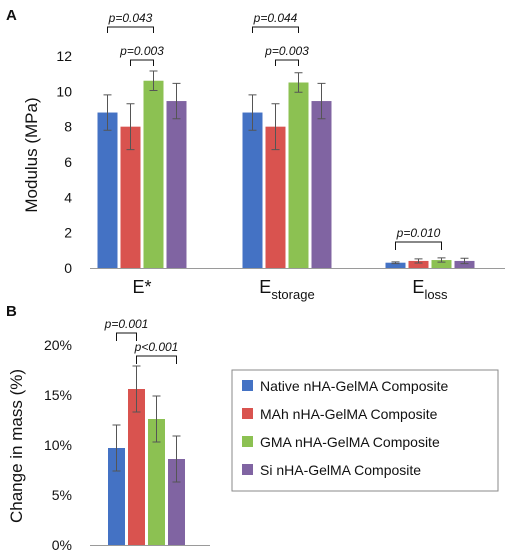 Image resolution: width=510 pixels, height=551 pixels. I want to click on legend-box, so click(365, 430).